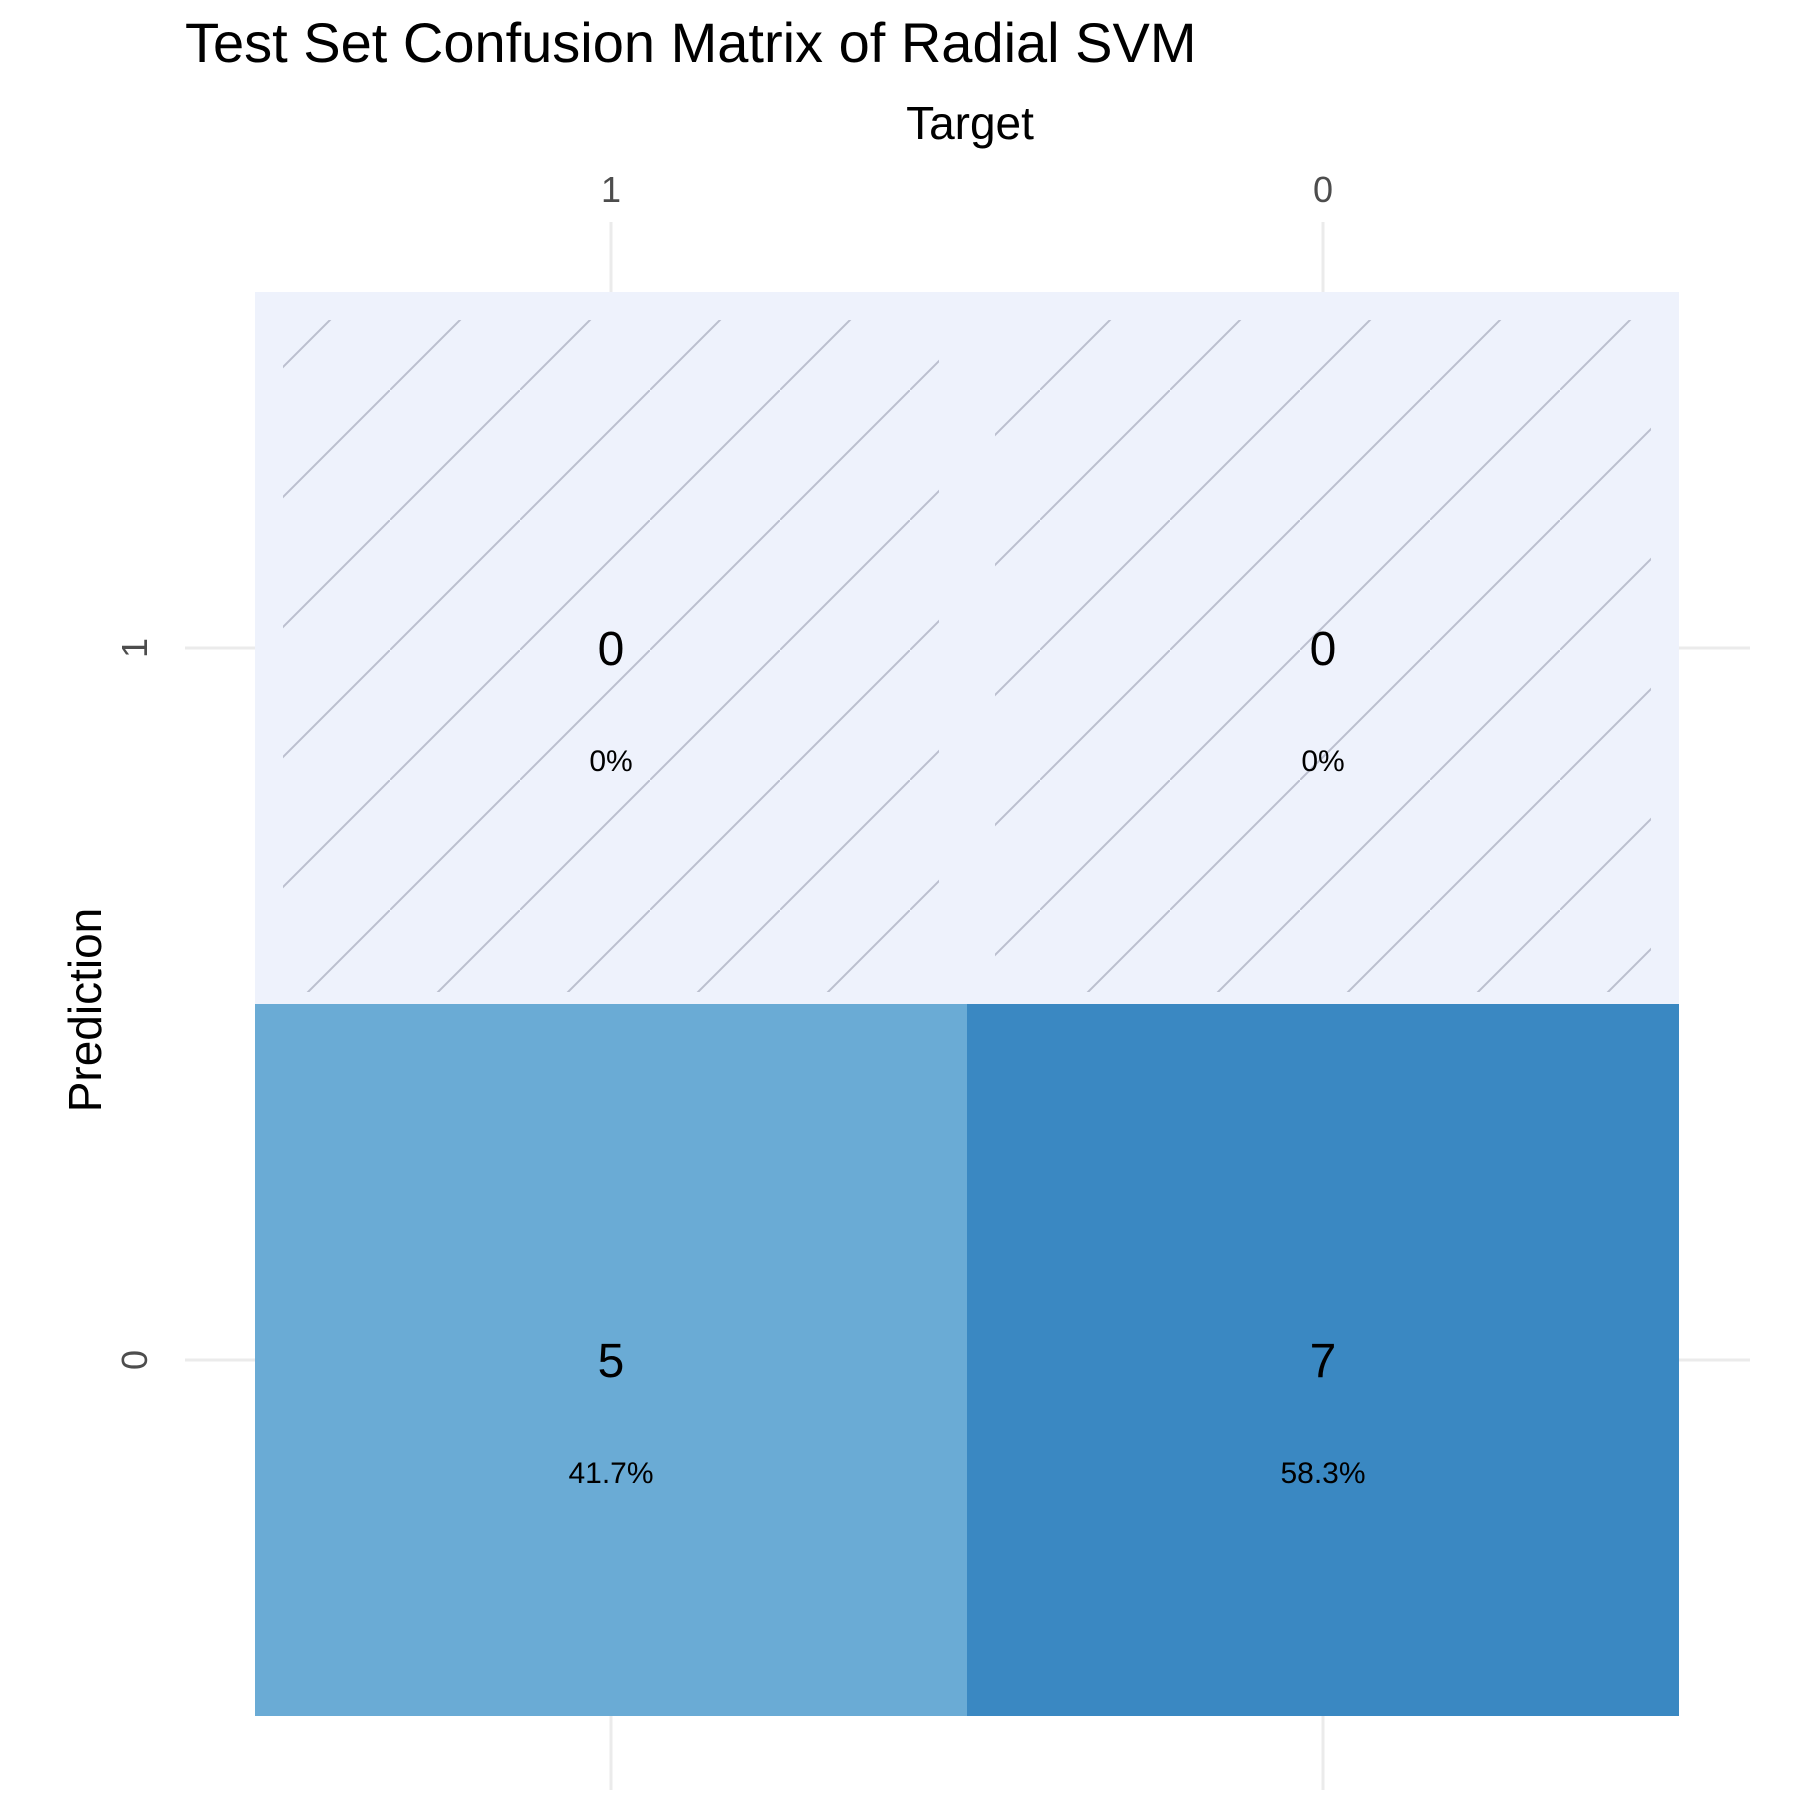 Image resolution: width=1800 pixels, height=1800 pixels. I want to click on cell-count-label: 5, so click(611, 1361).